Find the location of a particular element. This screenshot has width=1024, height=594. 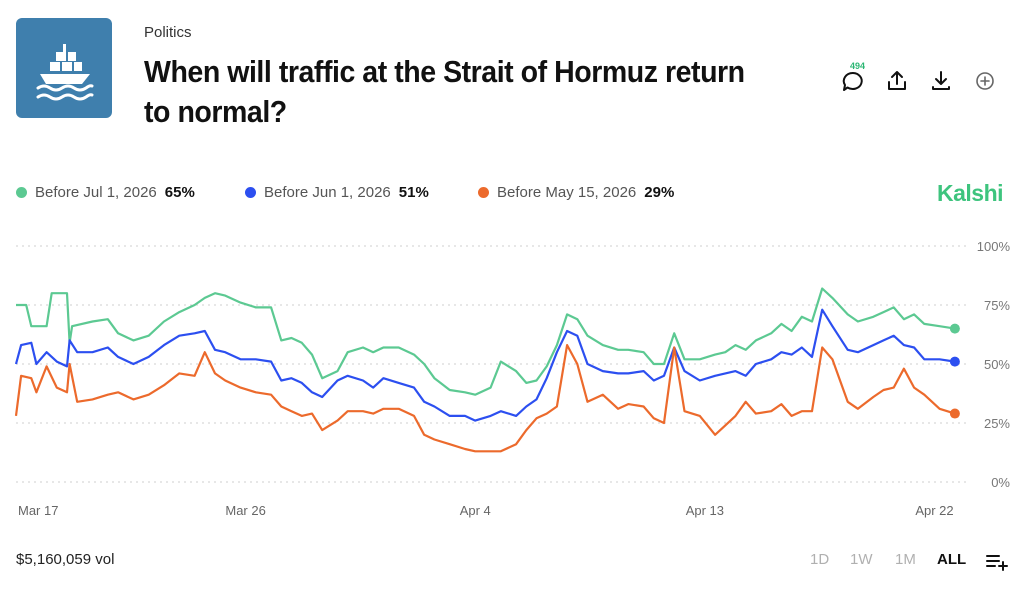

range-all-button: ALL is located at coordinates (952, 559).